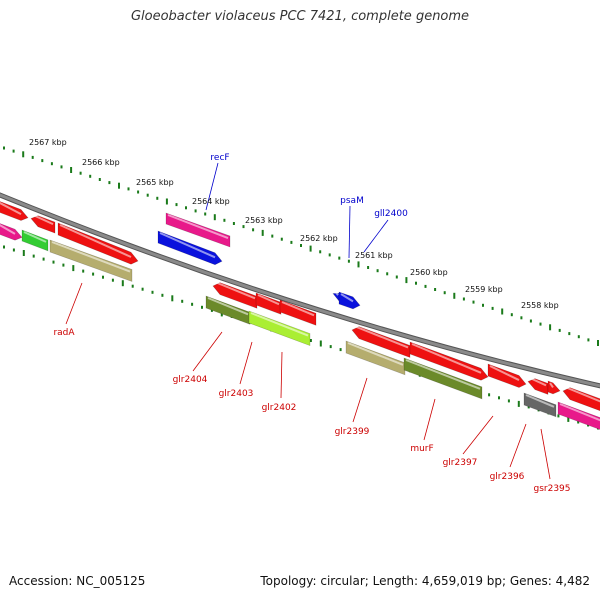  I want to click on gene-grey, so click(540, 405).